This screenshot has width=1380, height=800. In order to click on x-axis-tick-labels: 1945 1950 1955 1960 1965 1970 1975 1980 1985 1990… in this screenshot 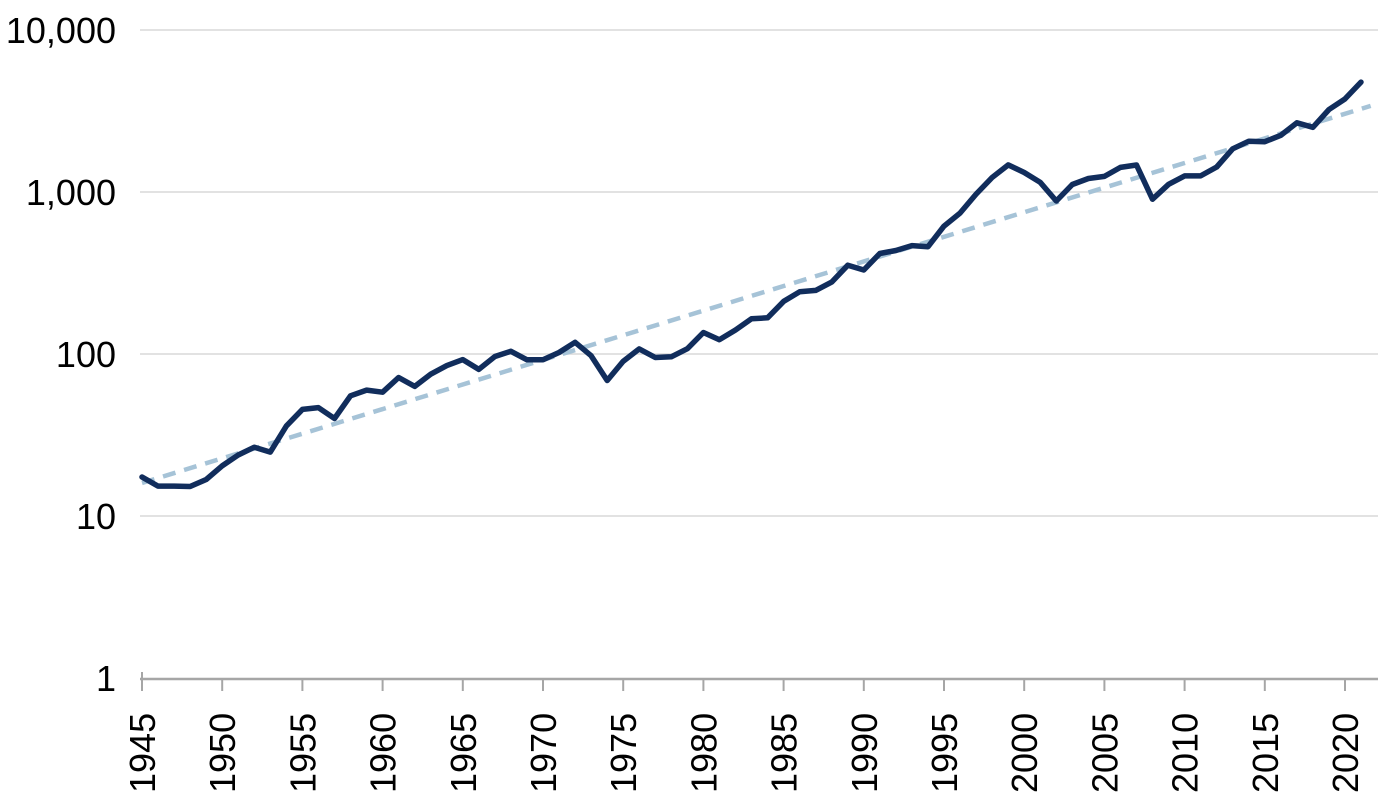, I will do `click(744, 753)`.